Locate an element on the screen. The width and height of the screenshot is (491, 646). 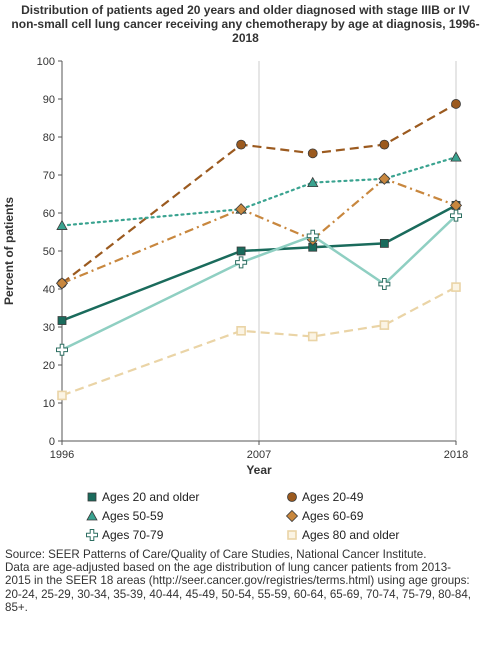
y-tick-label: 20 is located at coordinates (49, 366).